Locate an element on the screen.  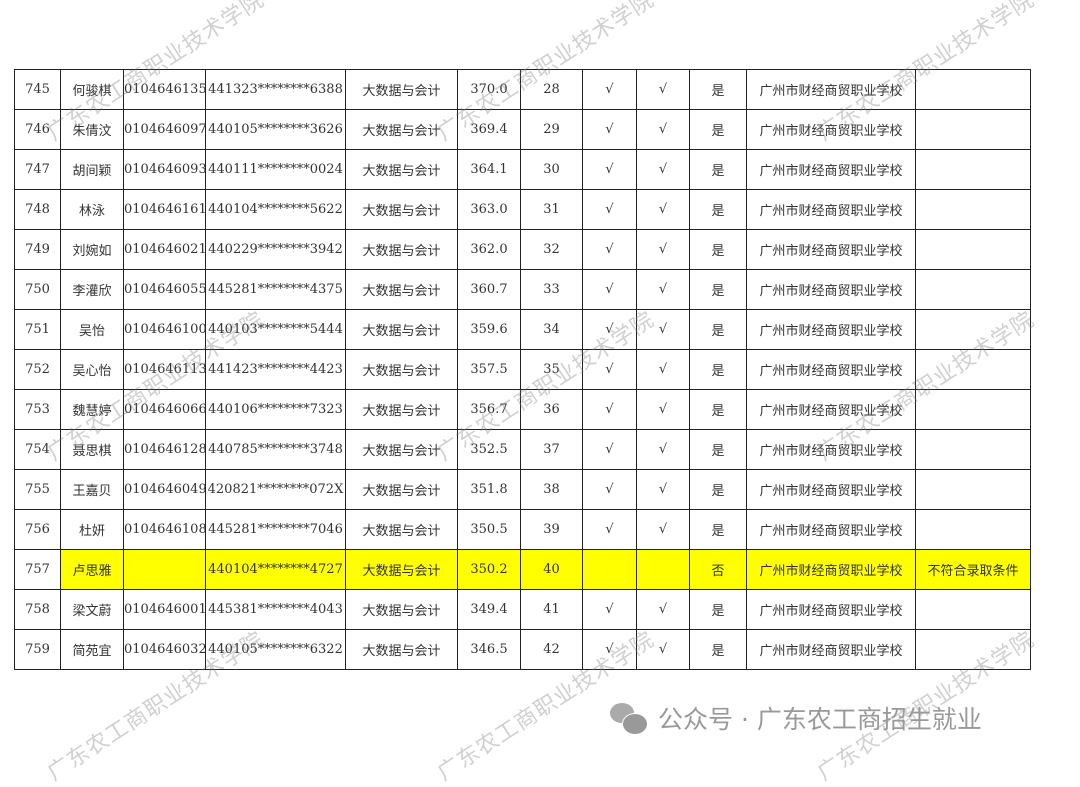
student-name: 梁文蔚 is located at coordinates (92, 609).